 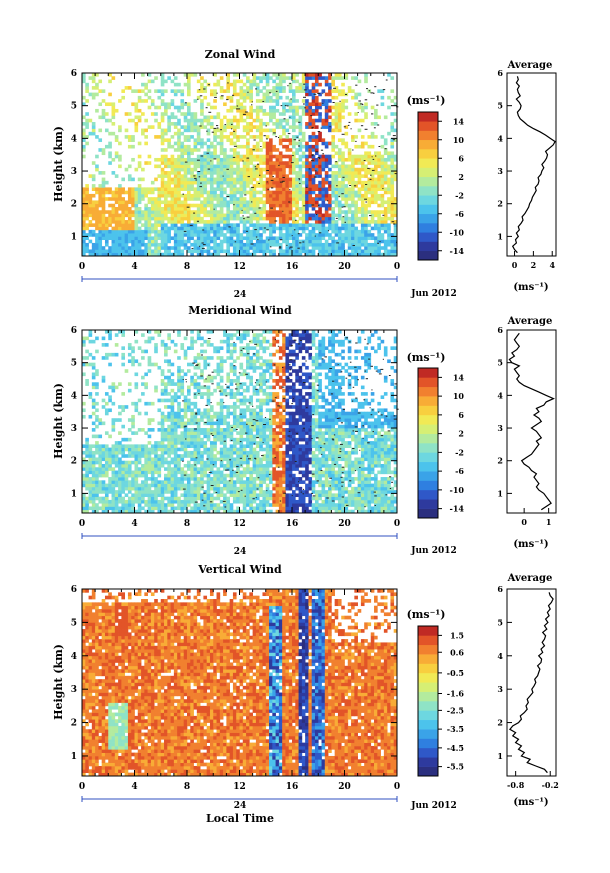 What do you see at coordinates (82, 267) in the screenshot?
I see `x-tick-label: 0` at bounding box center [82, 267].